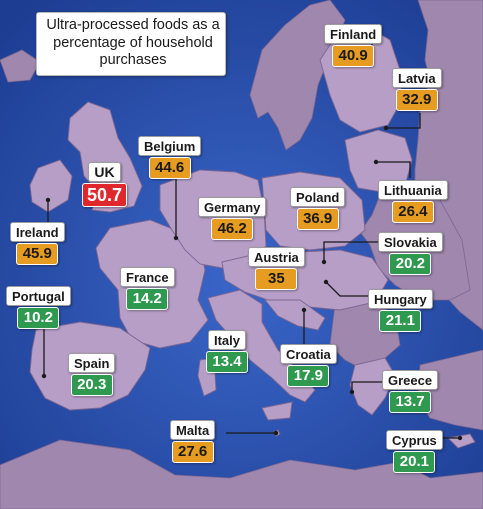  Describe the element at coordinates (414, 440) in the screenshot. I see `country-name: Cyprus` at that location.